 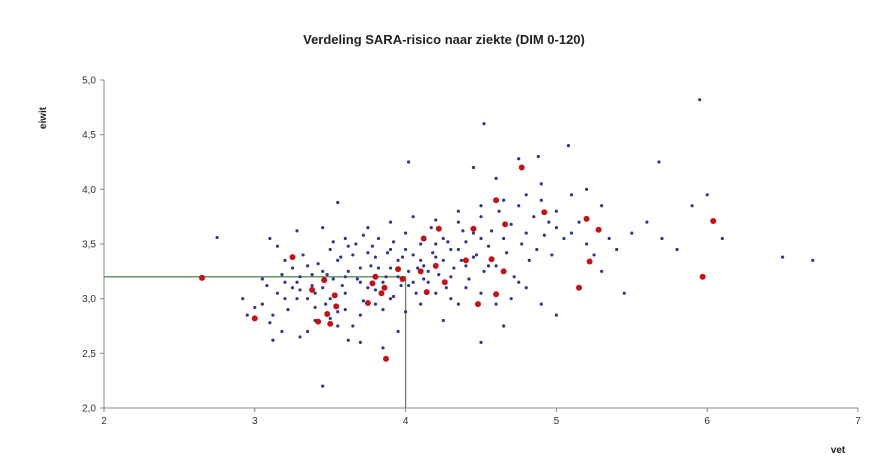 I want to click on y-tick-label: 2,5, so click(x=89, y=354).